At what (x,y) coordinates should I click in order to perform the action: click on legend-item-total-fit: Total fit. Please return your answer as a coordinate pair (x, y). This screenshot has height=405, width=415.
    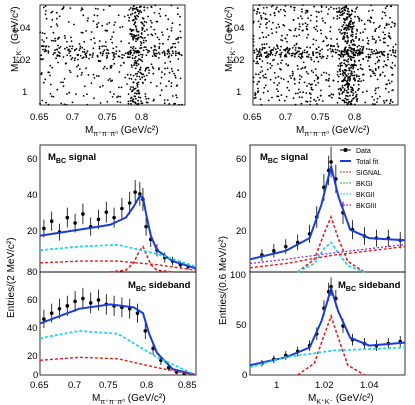
    Looking at the image, I should click on (359, 162).